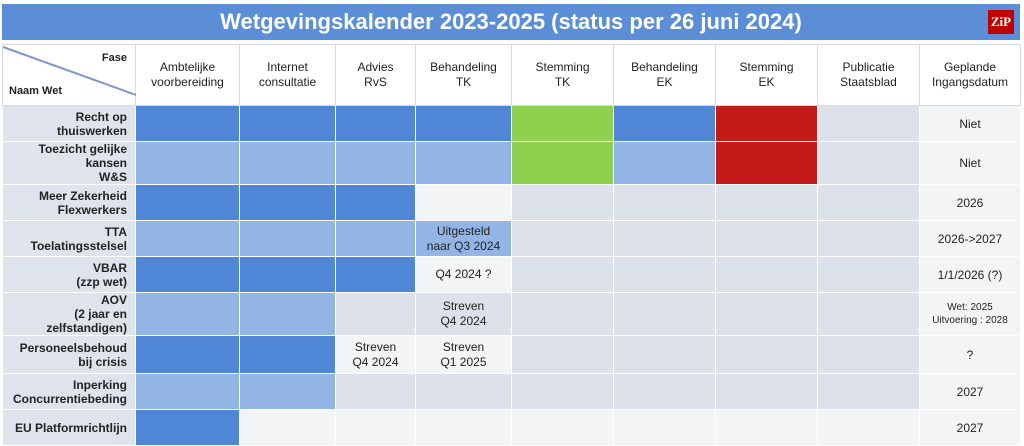 This screenshot has width=1024, height=446. I want to click on phase-cell: Streven Q1 2025, so click(463, 354).